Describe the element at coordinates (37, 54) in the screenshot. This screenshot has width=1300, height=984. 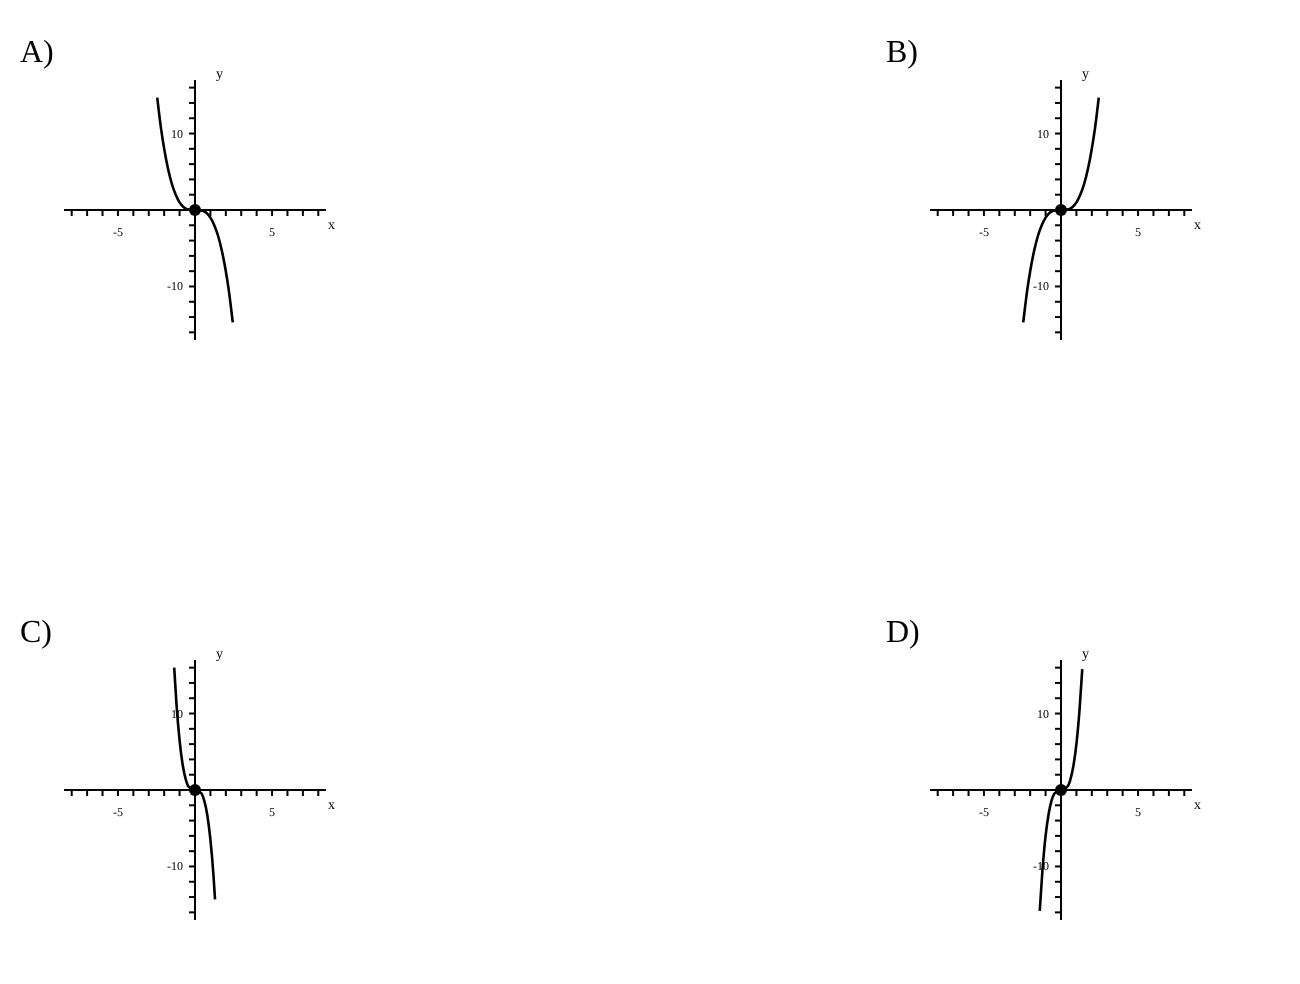
I see `chart-title: A)` at that location.